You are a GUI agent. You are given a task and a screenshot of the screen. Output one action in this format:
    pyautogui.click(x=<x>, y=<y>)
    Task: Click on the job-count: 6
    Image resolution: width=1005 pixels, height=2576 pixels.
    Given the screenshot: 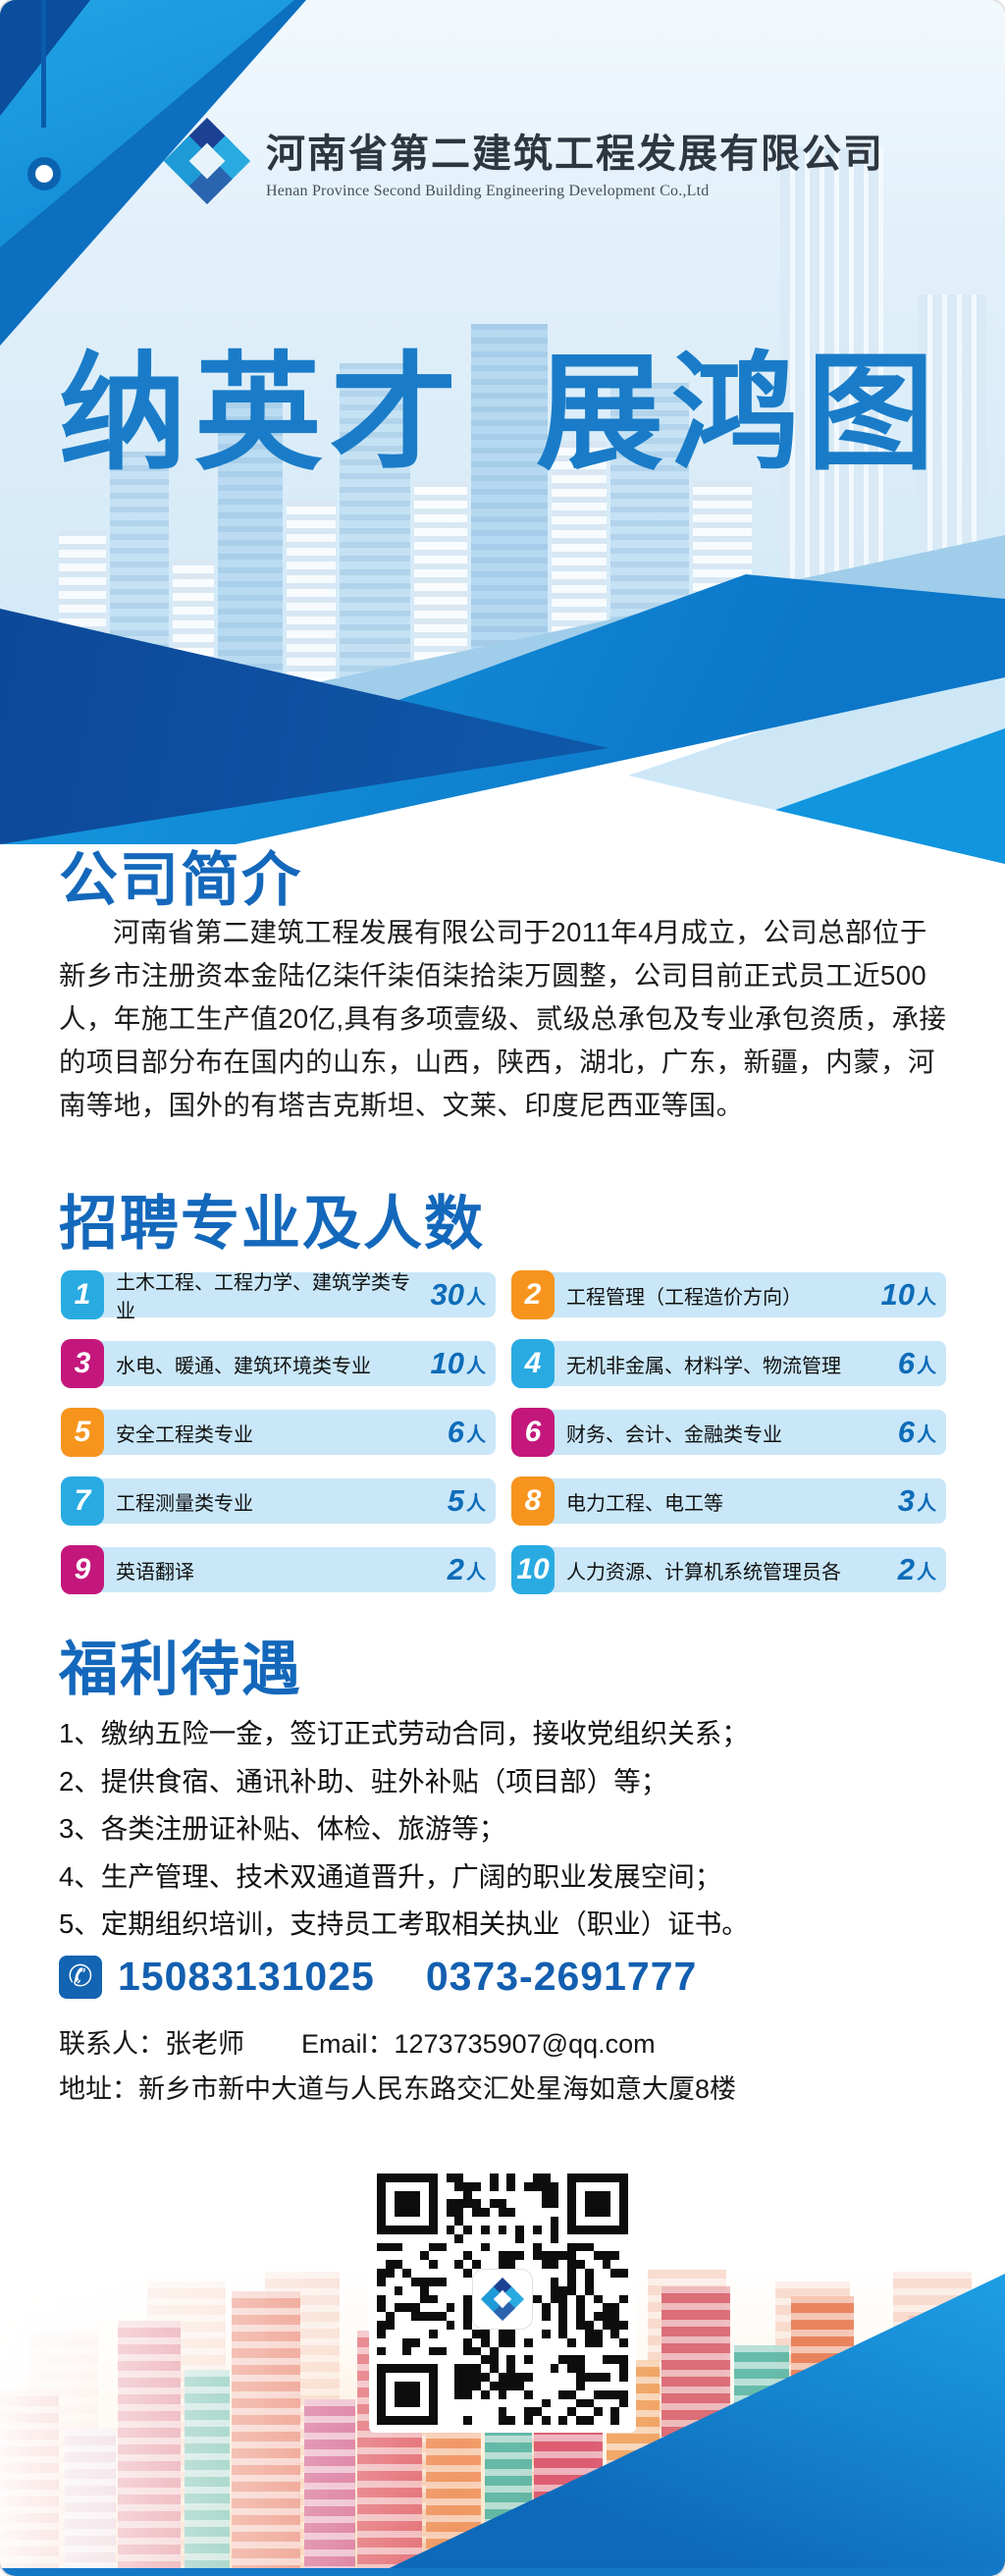 What is the action you would take?
    pyautogui.click(x=455, y=1432)
    